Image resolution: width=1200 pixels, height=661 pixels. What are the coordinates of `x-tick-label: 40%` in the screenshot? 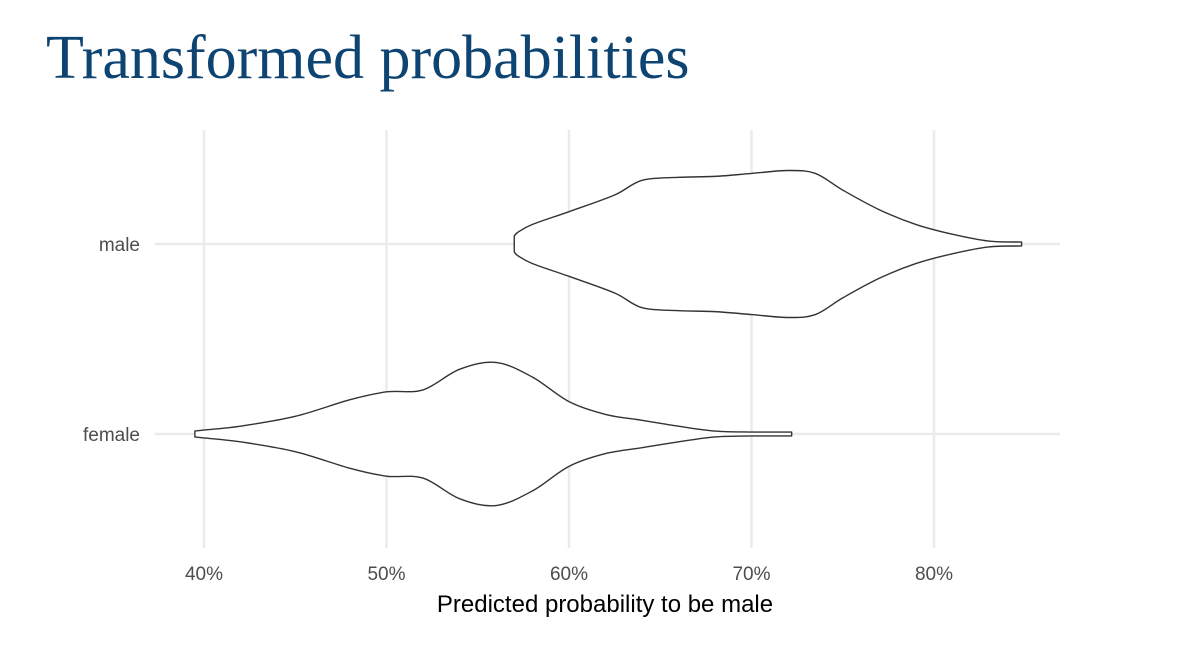 It's located at (204, 574).